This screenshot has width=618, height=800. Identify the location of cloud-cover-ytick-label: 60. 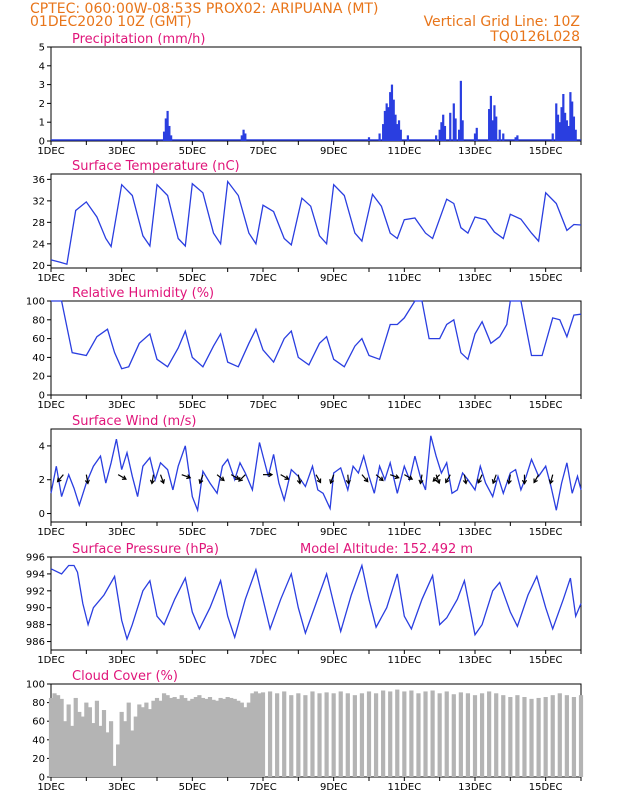
(38, 722).